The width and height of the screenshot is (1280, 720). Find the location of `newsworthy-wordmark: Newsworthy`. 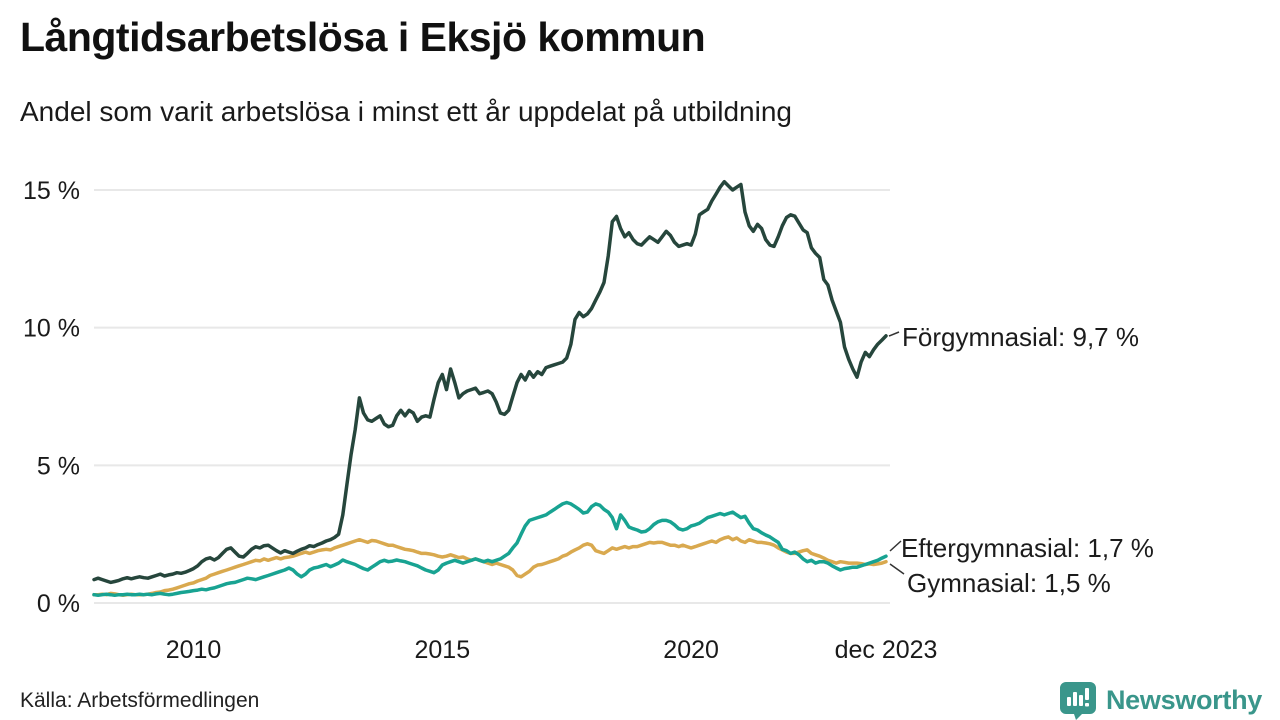

newsworthy-wordmark: Newsworthy is located at coordinates (1183, 699).